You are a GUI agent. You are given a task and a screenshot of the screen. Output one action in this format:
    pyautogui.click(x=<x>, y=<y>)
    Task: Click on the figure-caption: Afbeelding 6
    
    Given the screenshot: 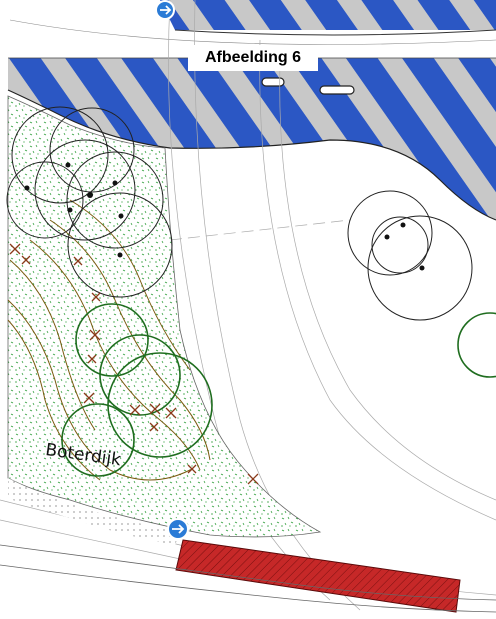 What is the action you would take?
    pyautogui.click(x=253, y=58)
    